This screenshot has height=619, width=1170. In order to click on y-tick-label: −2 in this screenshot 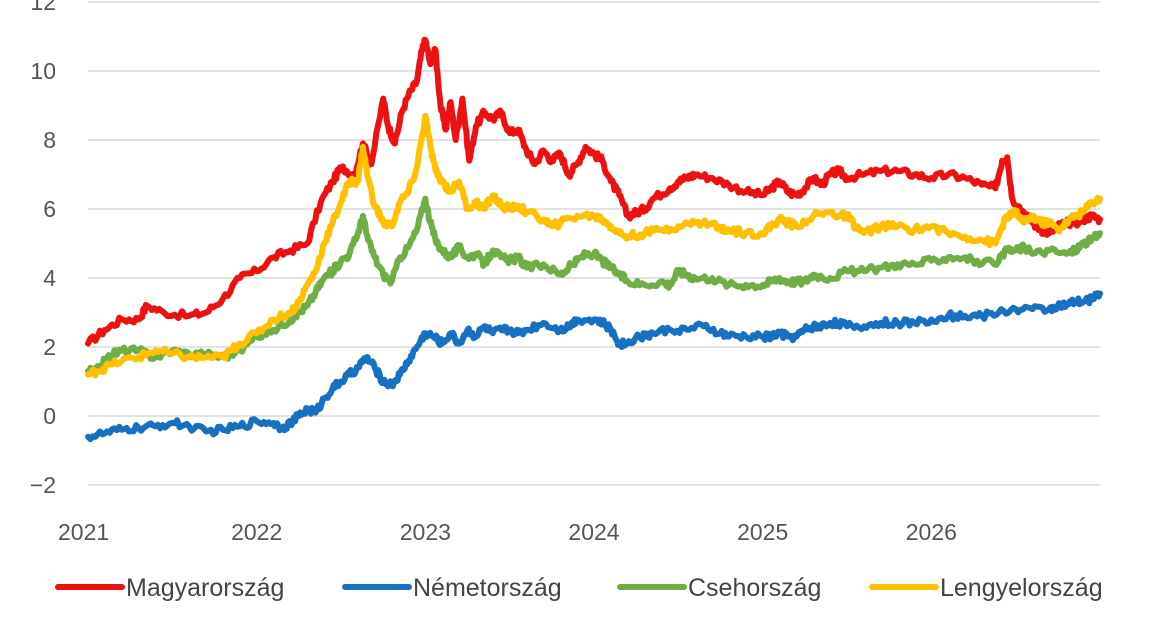, I will do `click(43, 485)`.